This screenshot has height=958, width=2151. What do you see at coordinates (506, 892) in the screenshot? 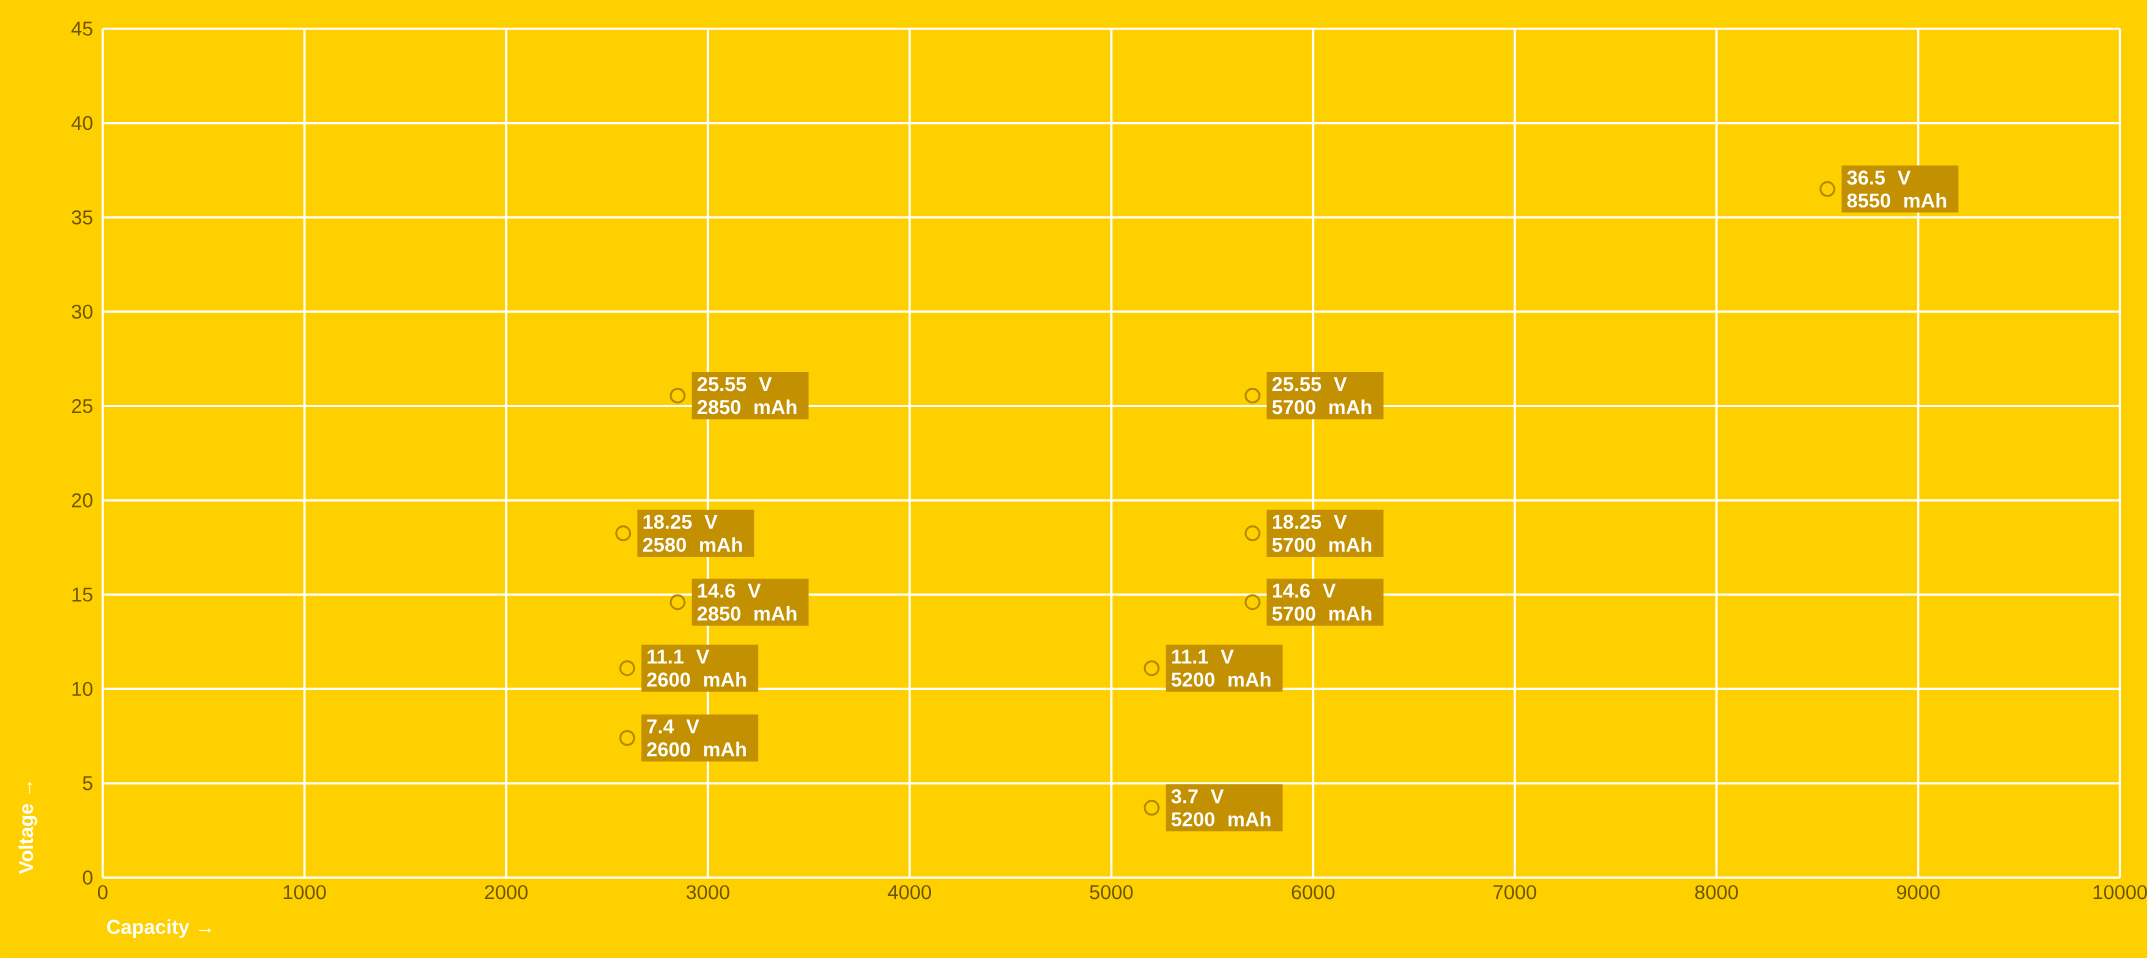
I see `x-tick-label: 2000` at bounding box center [506, 892].